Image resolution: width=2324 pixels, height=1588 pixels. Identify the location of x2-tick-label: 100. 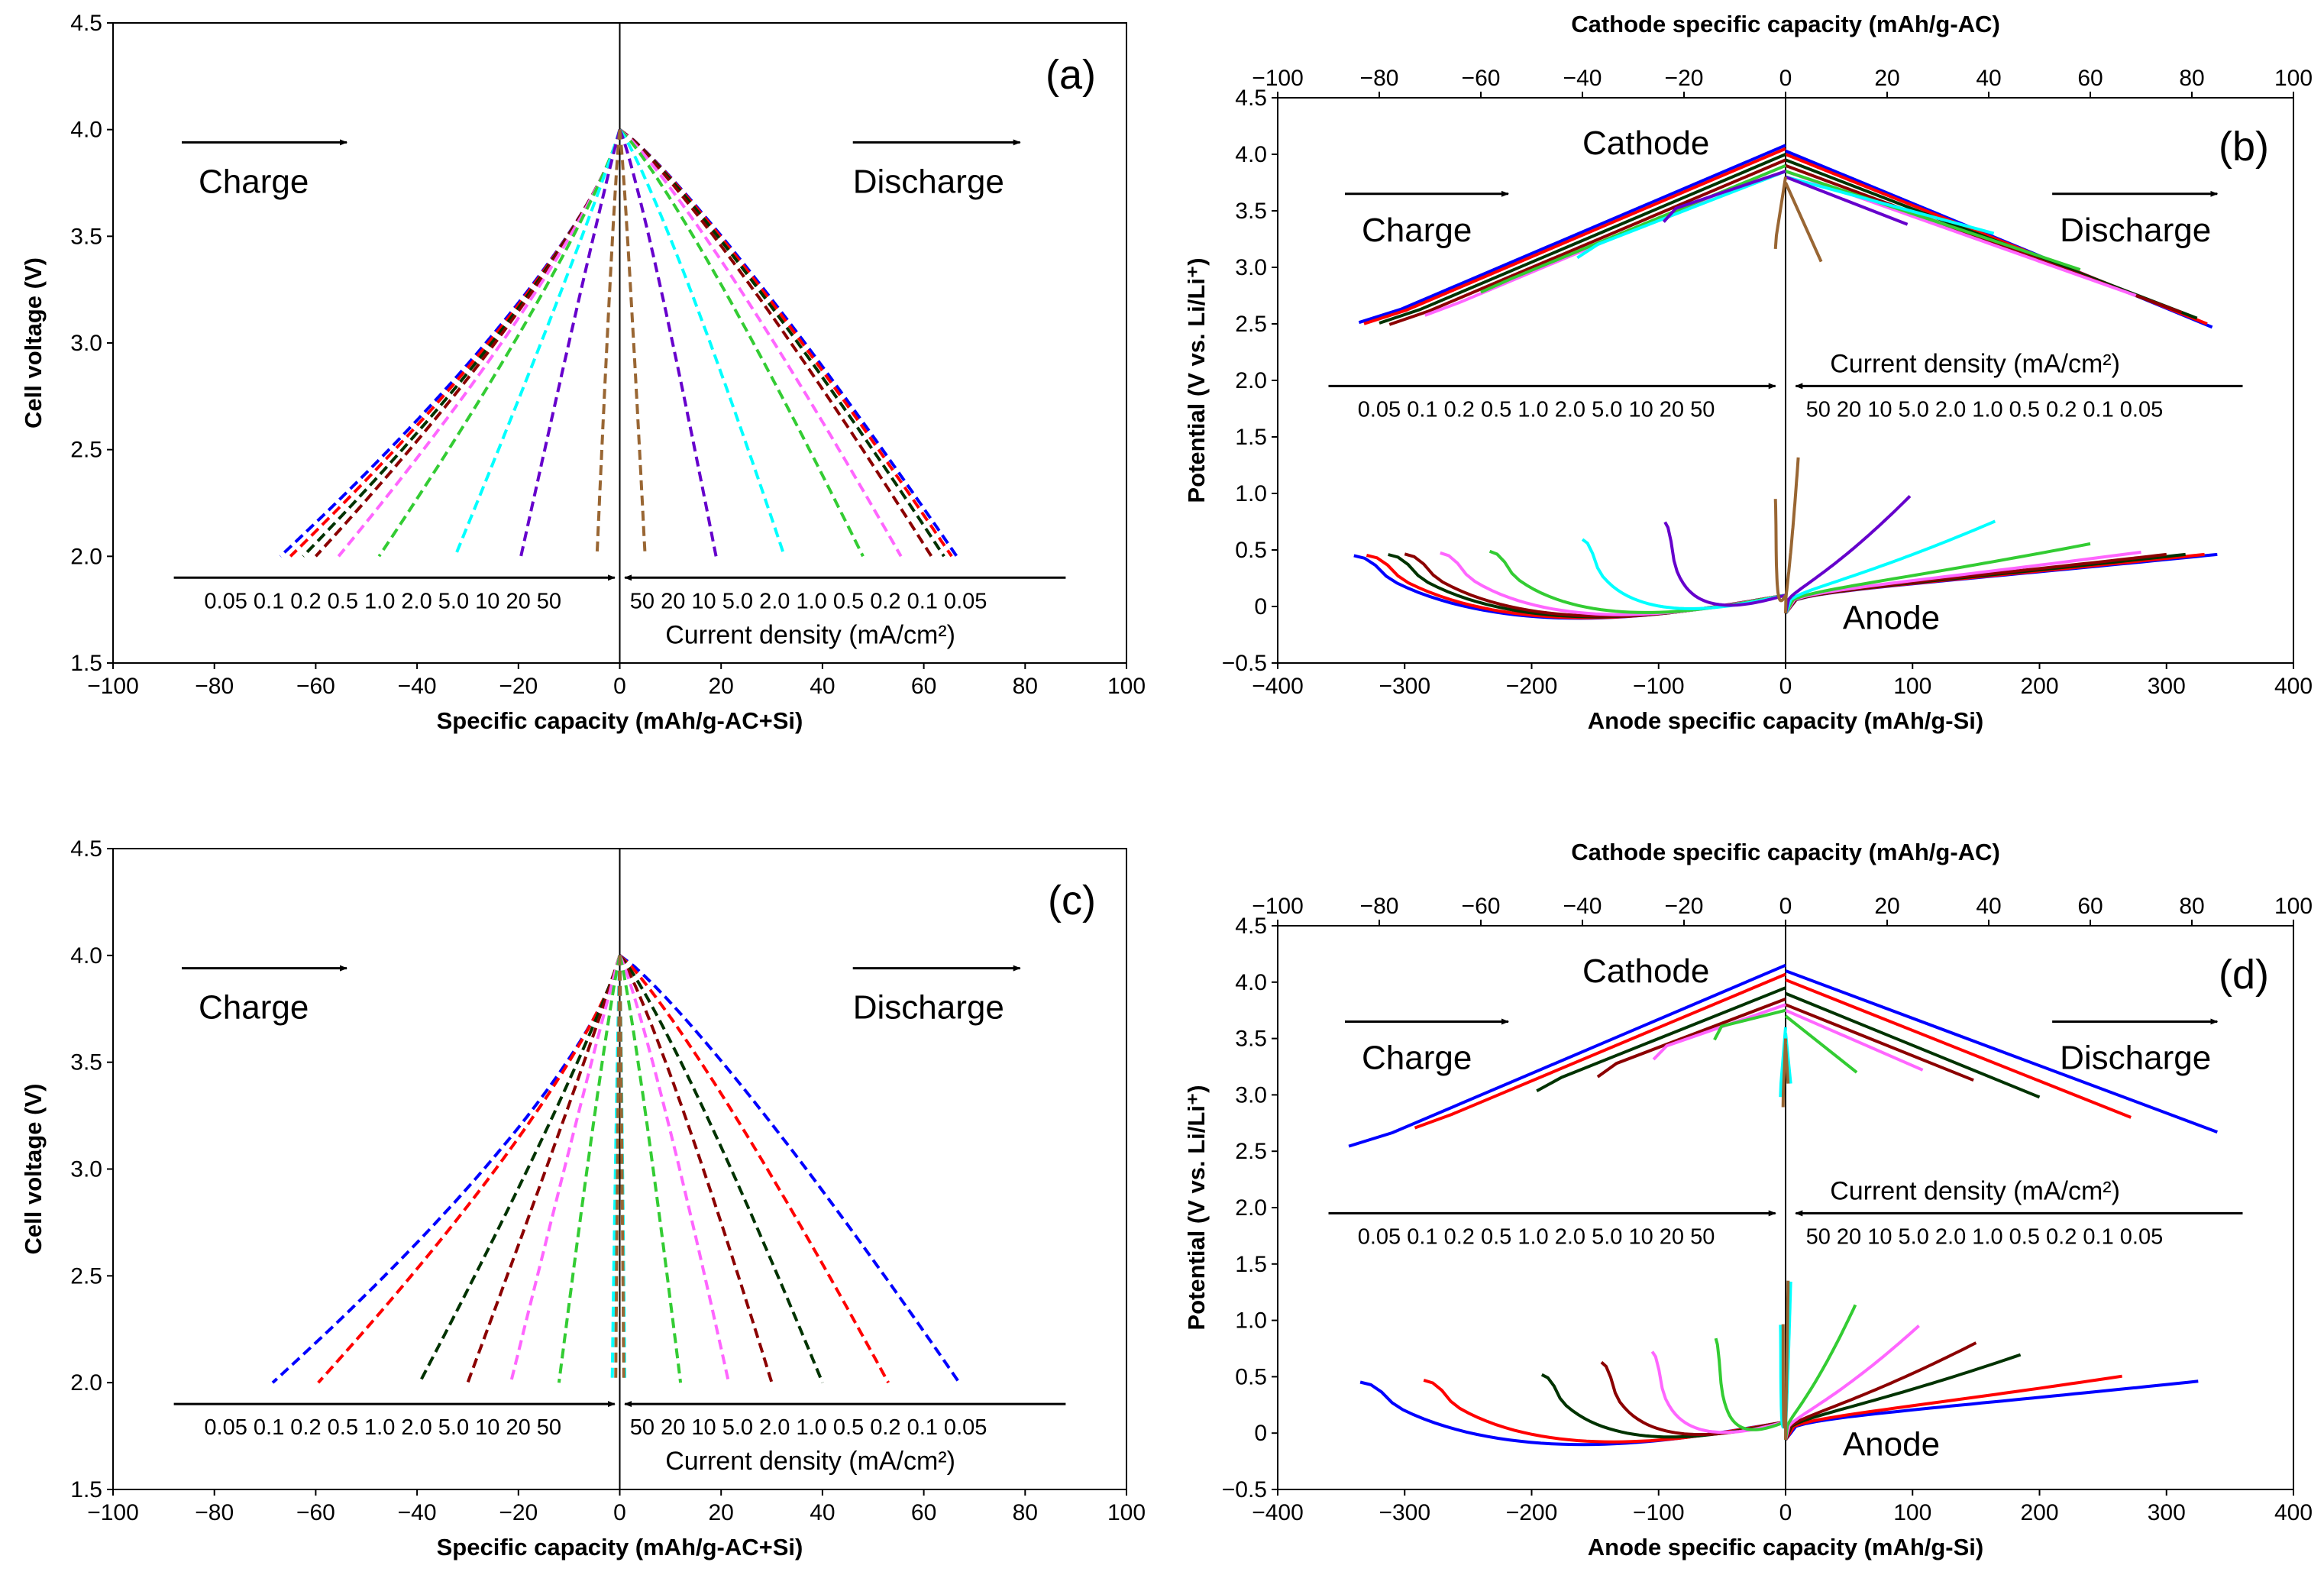
(2293, 78).